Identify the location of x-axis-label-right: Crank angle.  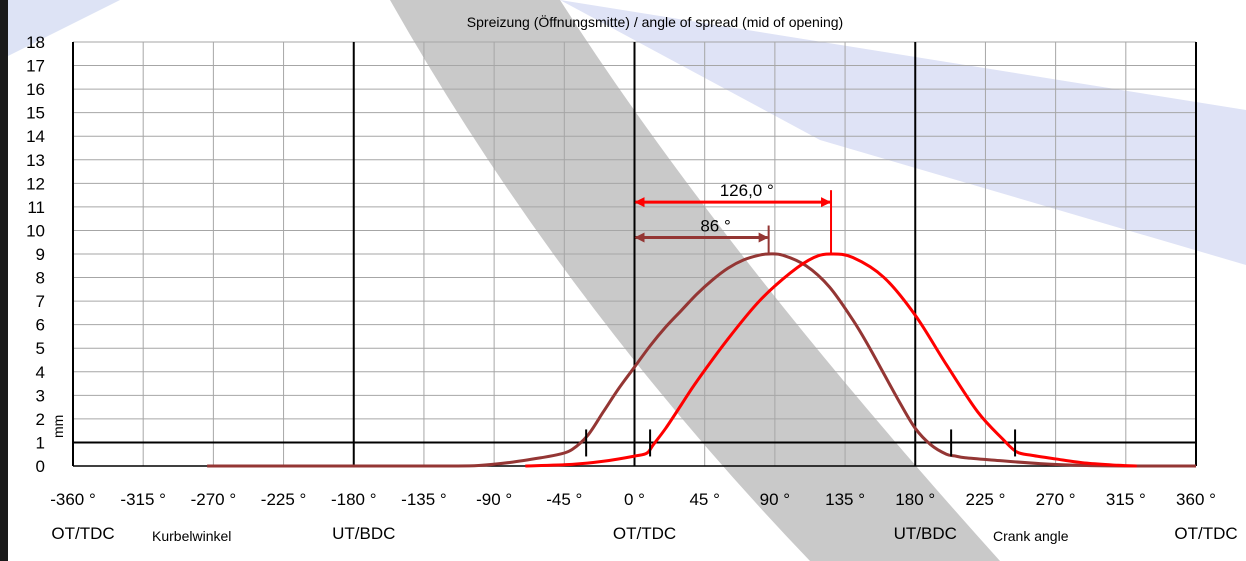
(1031, 536).